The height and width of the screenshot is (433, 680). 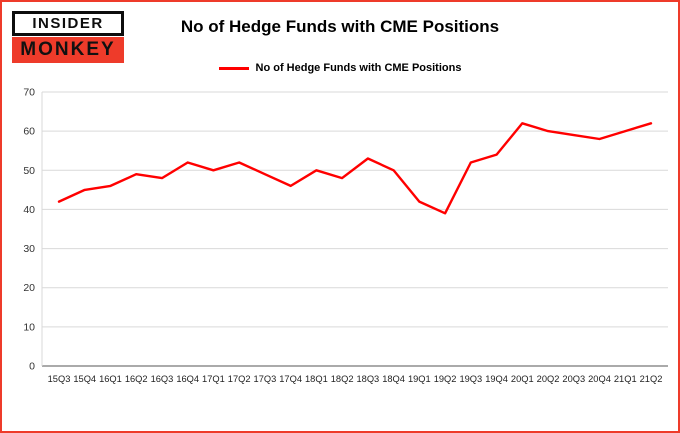 What do you see at coordinates (233, 68) in the screenshot?
I see `legend-line-swatch` at bounding box center [233, 68].